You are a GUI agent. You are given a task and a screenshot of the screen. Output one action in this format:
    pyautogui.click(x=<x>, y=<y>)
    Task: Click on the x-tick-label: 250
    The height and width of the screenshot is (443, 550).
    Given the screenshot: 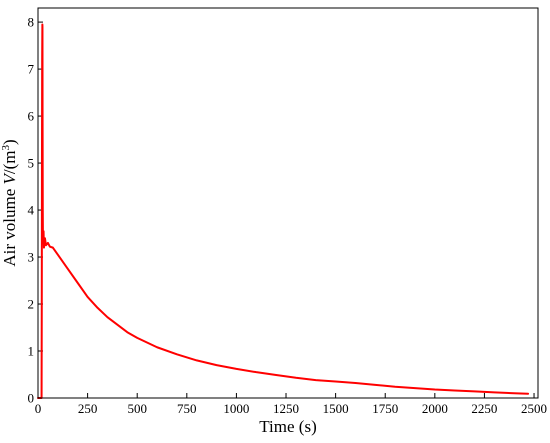 What is the action you would take?
    pyautogui.click(x=88, y=408)
    